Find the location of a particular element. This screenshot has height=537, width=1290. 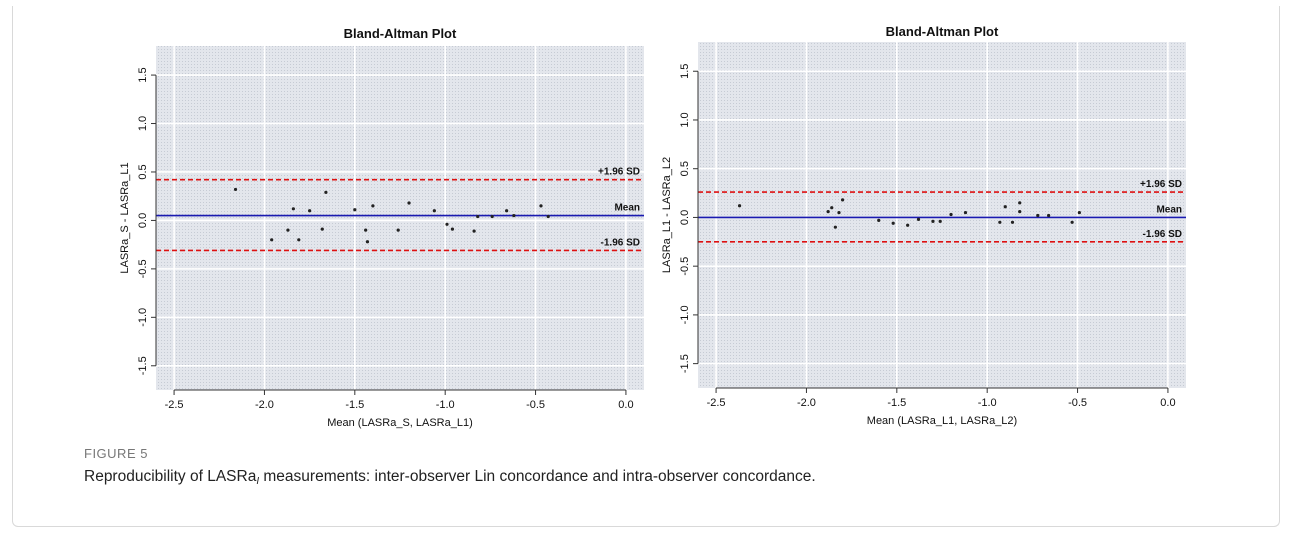

x-axis-label: Mean (LASRa_S, LASRa_L1) is located at coordinates (400, 423).